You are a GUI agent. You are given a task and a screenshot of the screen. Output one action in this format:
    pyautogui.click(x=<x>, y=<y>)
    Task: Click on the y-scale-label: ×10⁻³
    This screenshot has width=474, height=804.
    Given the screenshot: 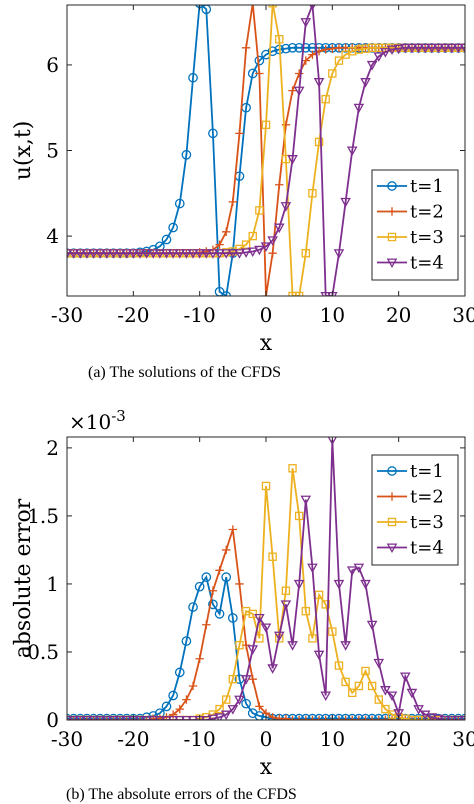 What is the action you would take?
    pyautogui.click(x=97, y=420)
    